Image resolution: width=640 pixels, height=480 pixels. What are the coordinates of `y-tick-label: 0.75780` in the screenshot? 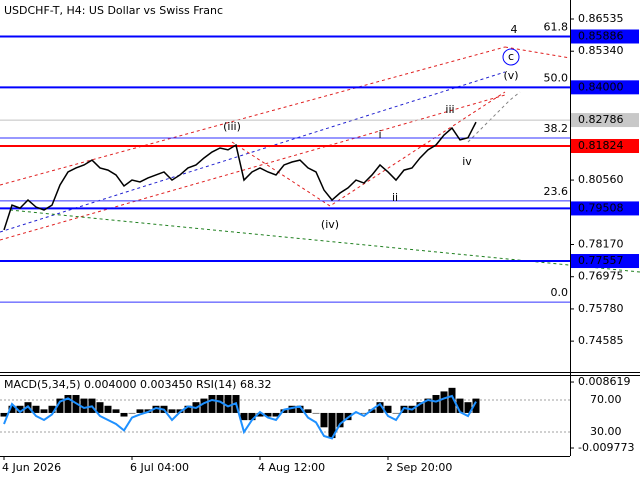 It's located at (601, 308).